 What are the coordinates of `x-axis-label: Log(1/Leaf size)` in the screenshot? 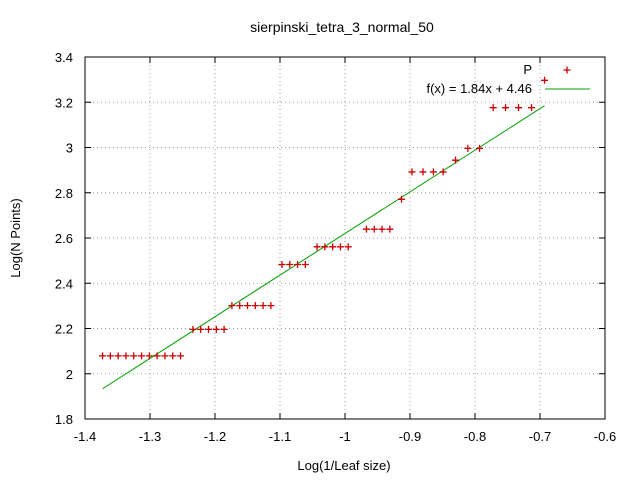 It's located at (343, 465).